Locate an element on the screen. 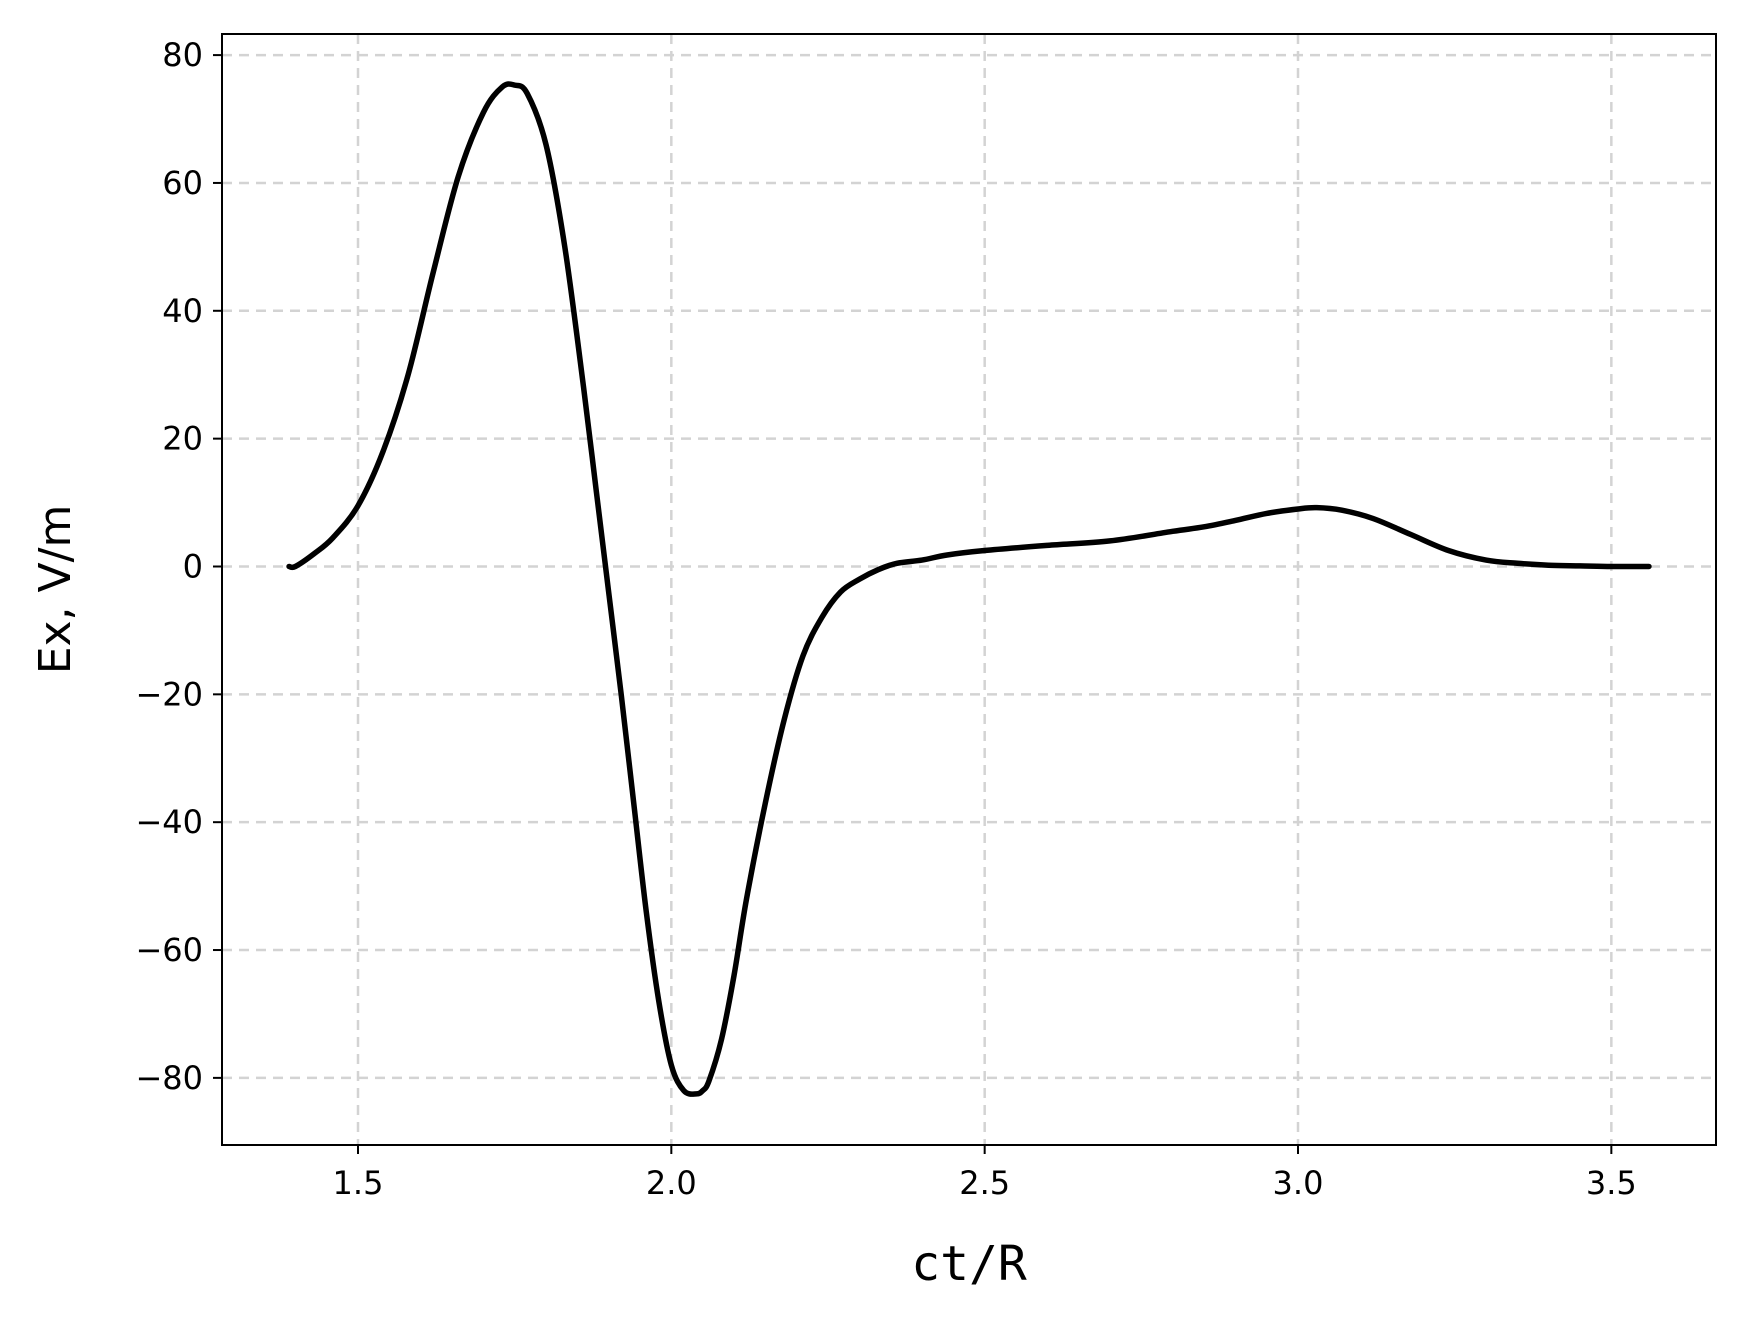 Image resolution: width=1742 pixels, height=1317 pixels. y-tick-label: 60 is located at coordinates (182, 183).